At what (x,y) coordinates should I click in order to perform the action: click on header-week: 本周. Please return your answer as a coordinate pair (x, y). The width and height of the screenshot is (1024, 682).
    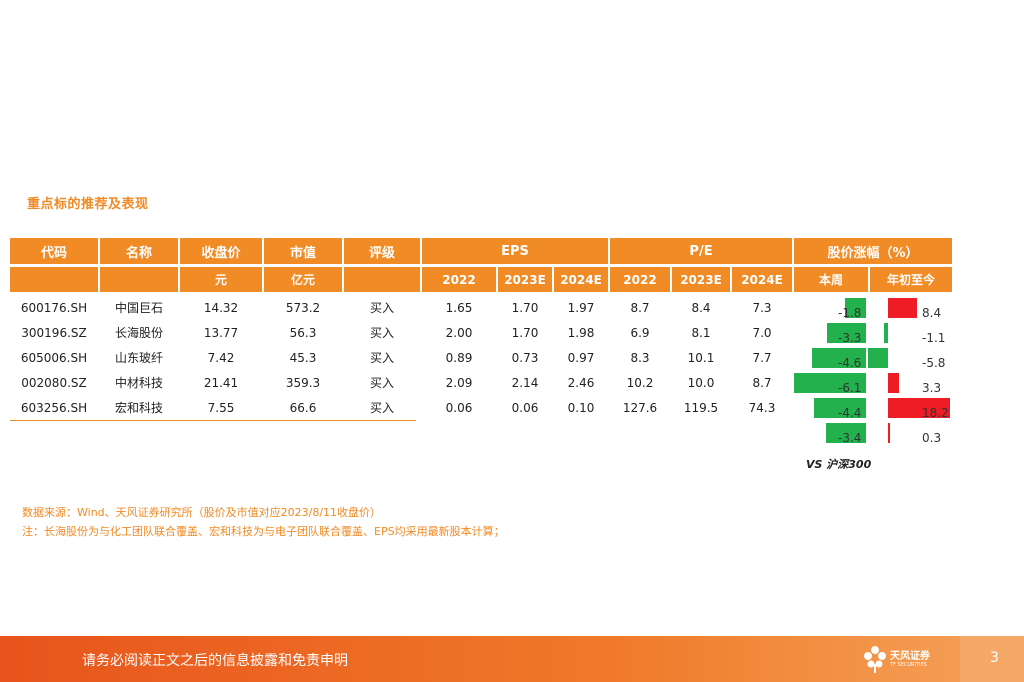
    Looking at the image, I should click on (831, 279).